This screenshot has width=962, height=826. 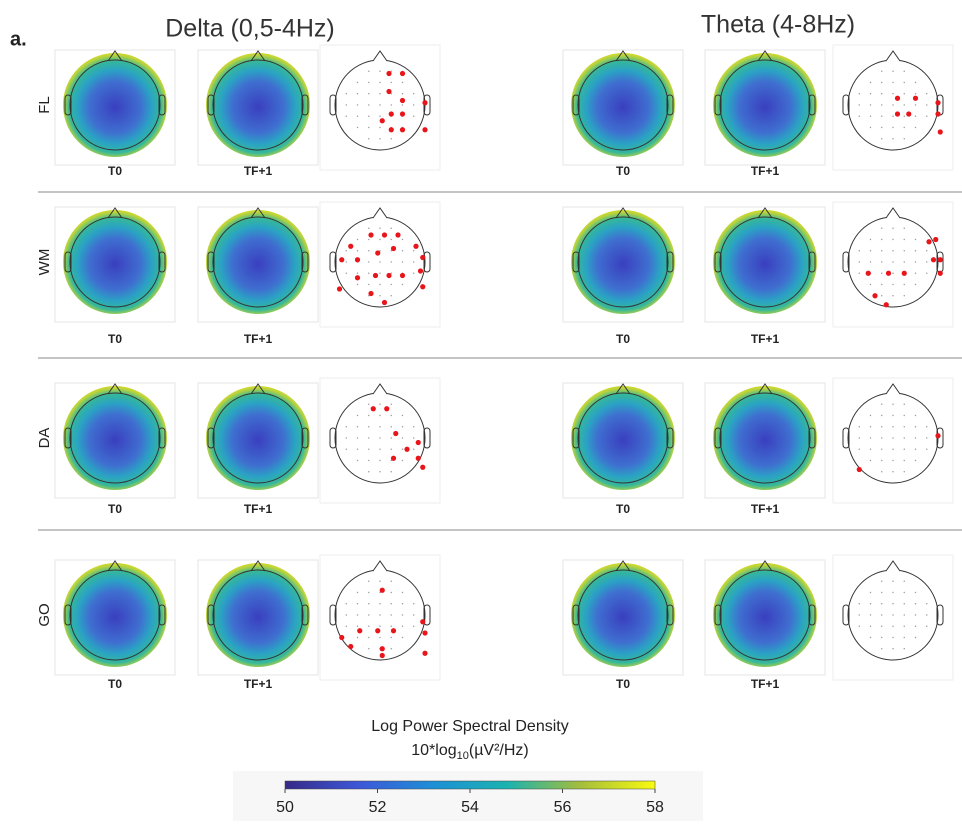 I want to click on condition-label: DA, so click(x=44, y=438).